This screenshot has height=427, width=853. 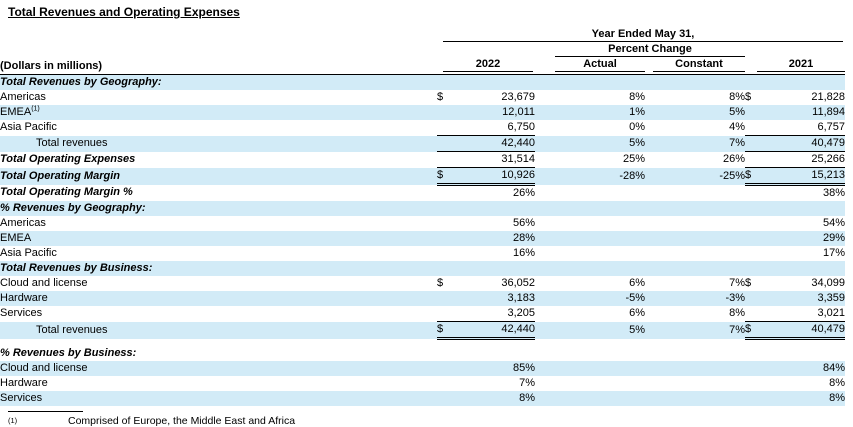 What do you see at coordinates (802, 128) in the screenshot?
I see `value-2021: 6,757` at bounding box center [802, 128].